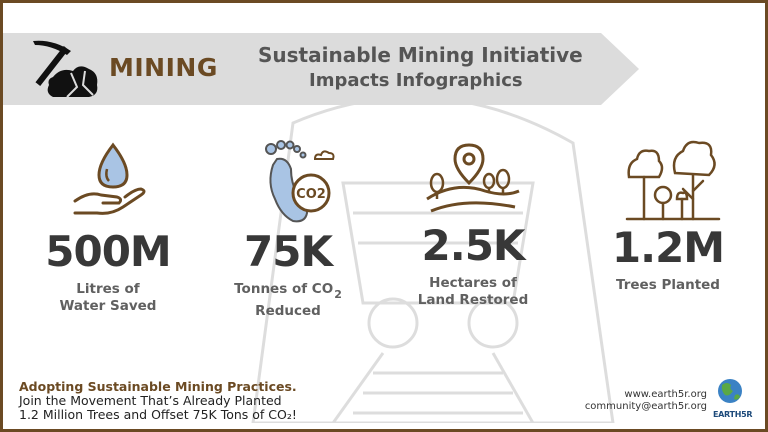 The height and width of the screenshot is (432, 768). I want to click on stat-label-line2: Water Saved, so click(108, 306).